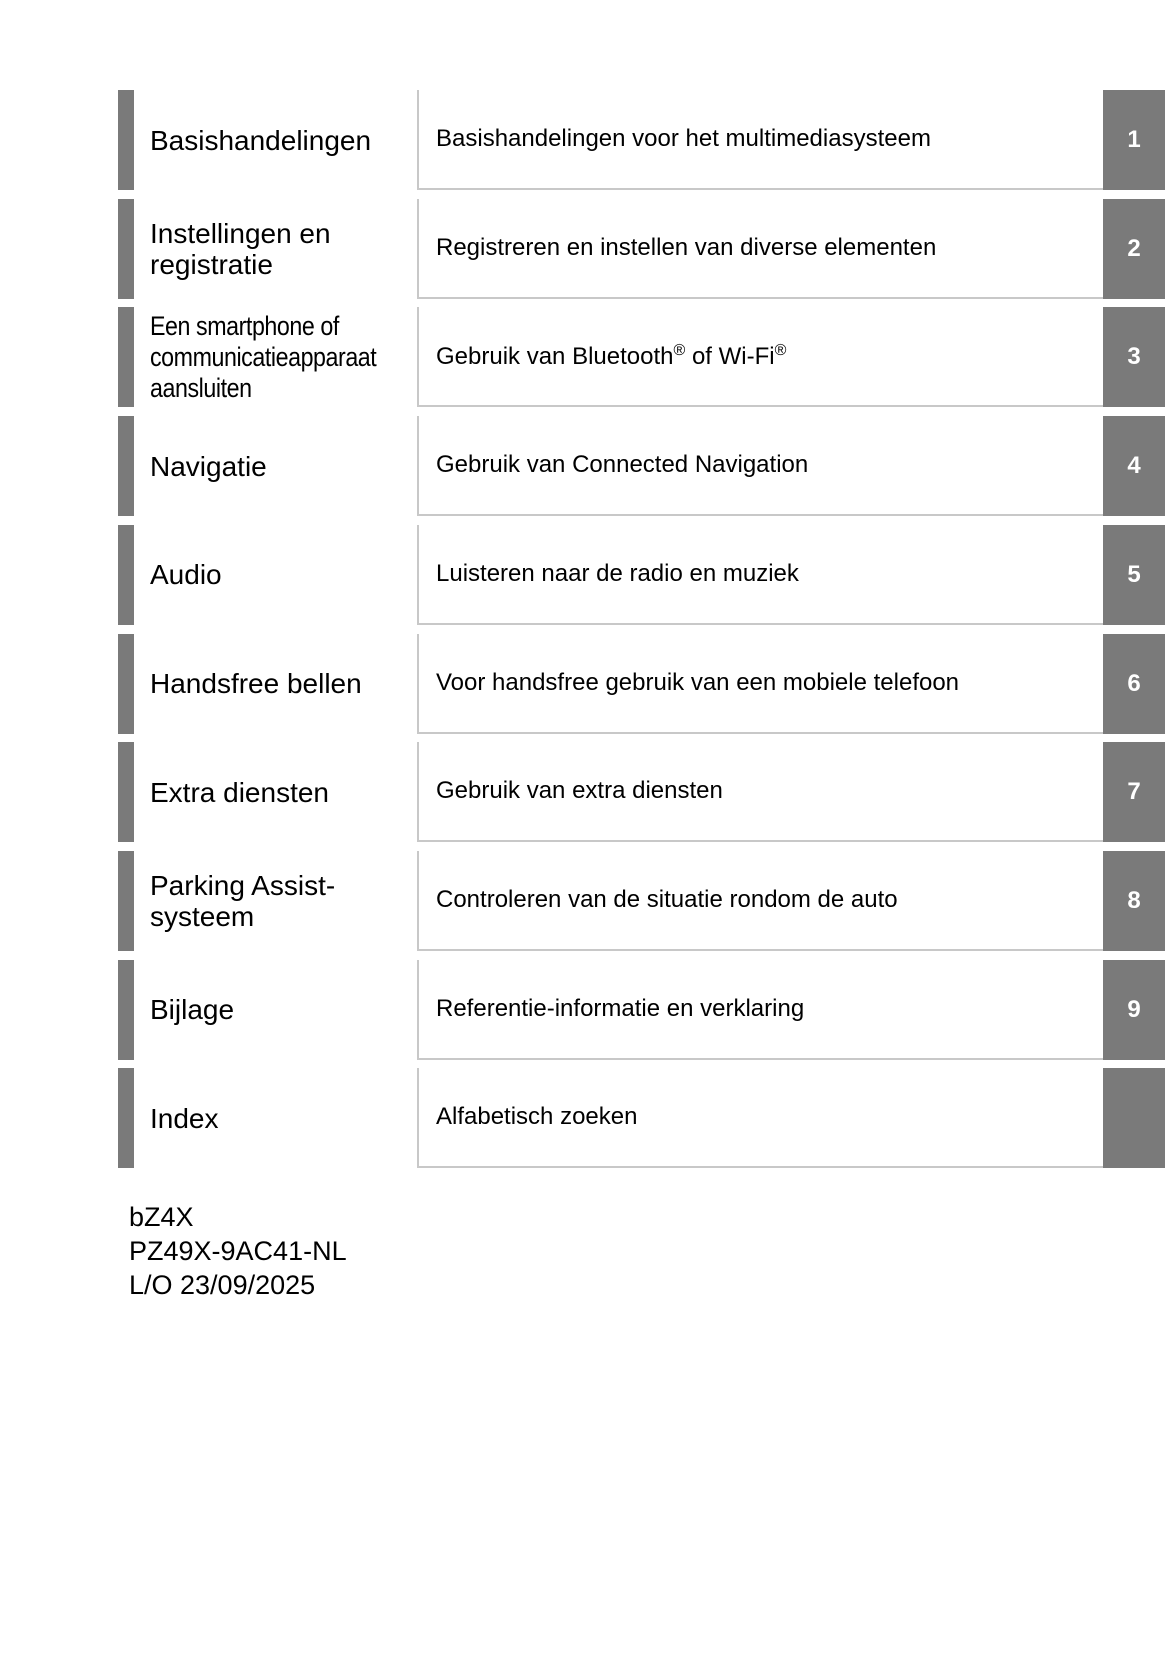 This screenshot has width=1165, height=1653. What do you see at coordinates (761, 357) in the screenshot?
I see `section-description: Gebruik van Bluetooth® of Wi-Fi®` at bounding box center [761, 357].